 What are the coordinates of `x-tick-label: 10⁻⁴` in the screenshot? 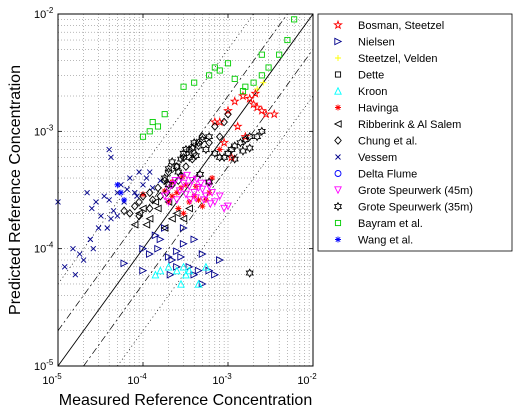 It's located at (137, 379).